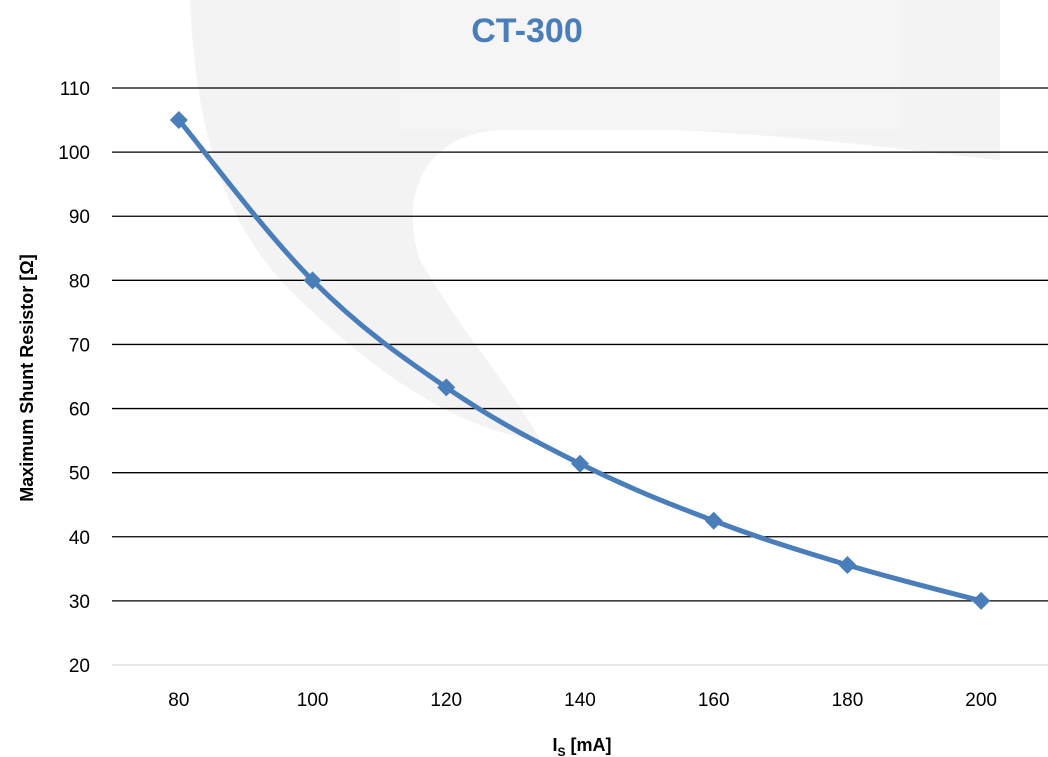 The height and width of the screenshot is (757, 1048). Describe the element at coordinates (79, 410) in the screenshot. I see `y-tick-60: 60` at that location.